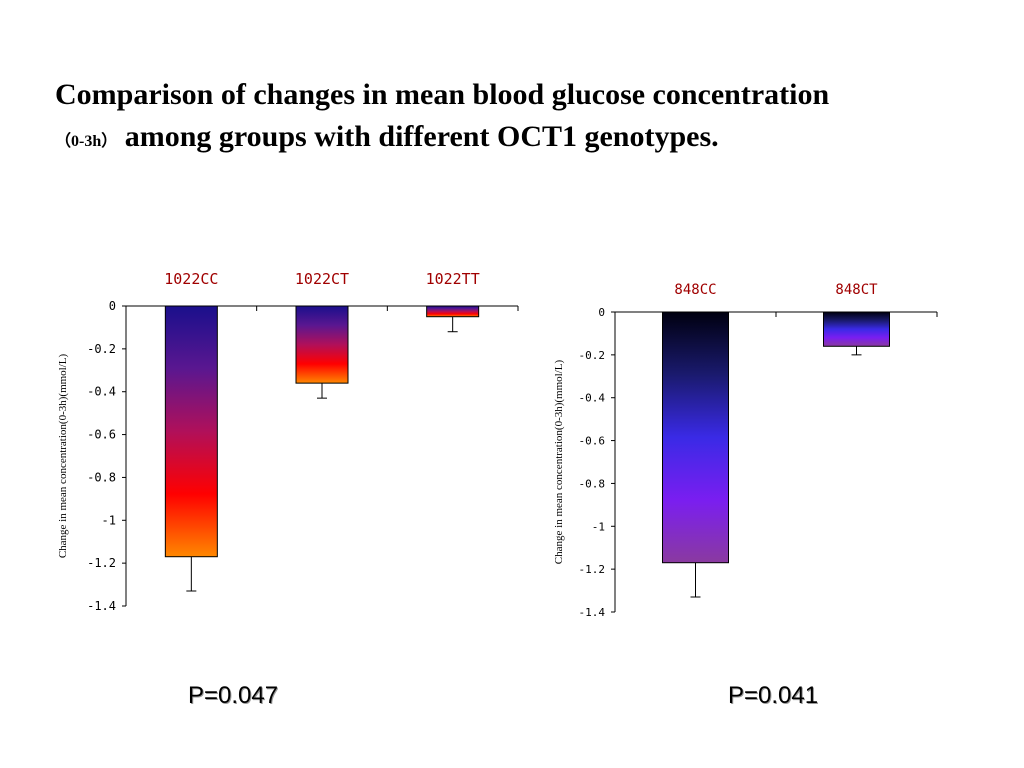 This screenshot has height=768, width=1024. I want to click on category-label-848CT: 848CT, so click(856, 290).